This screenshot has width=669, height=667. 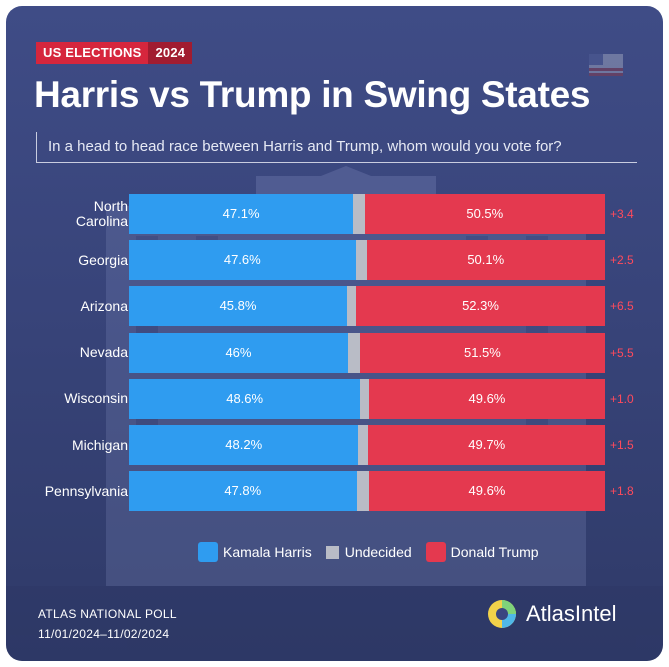 What do you see at coordinates (104, 634) in the screenshot?
I see `poll-dates: 11/01/2024–11/02/2024` at bounding box center [104, 634].